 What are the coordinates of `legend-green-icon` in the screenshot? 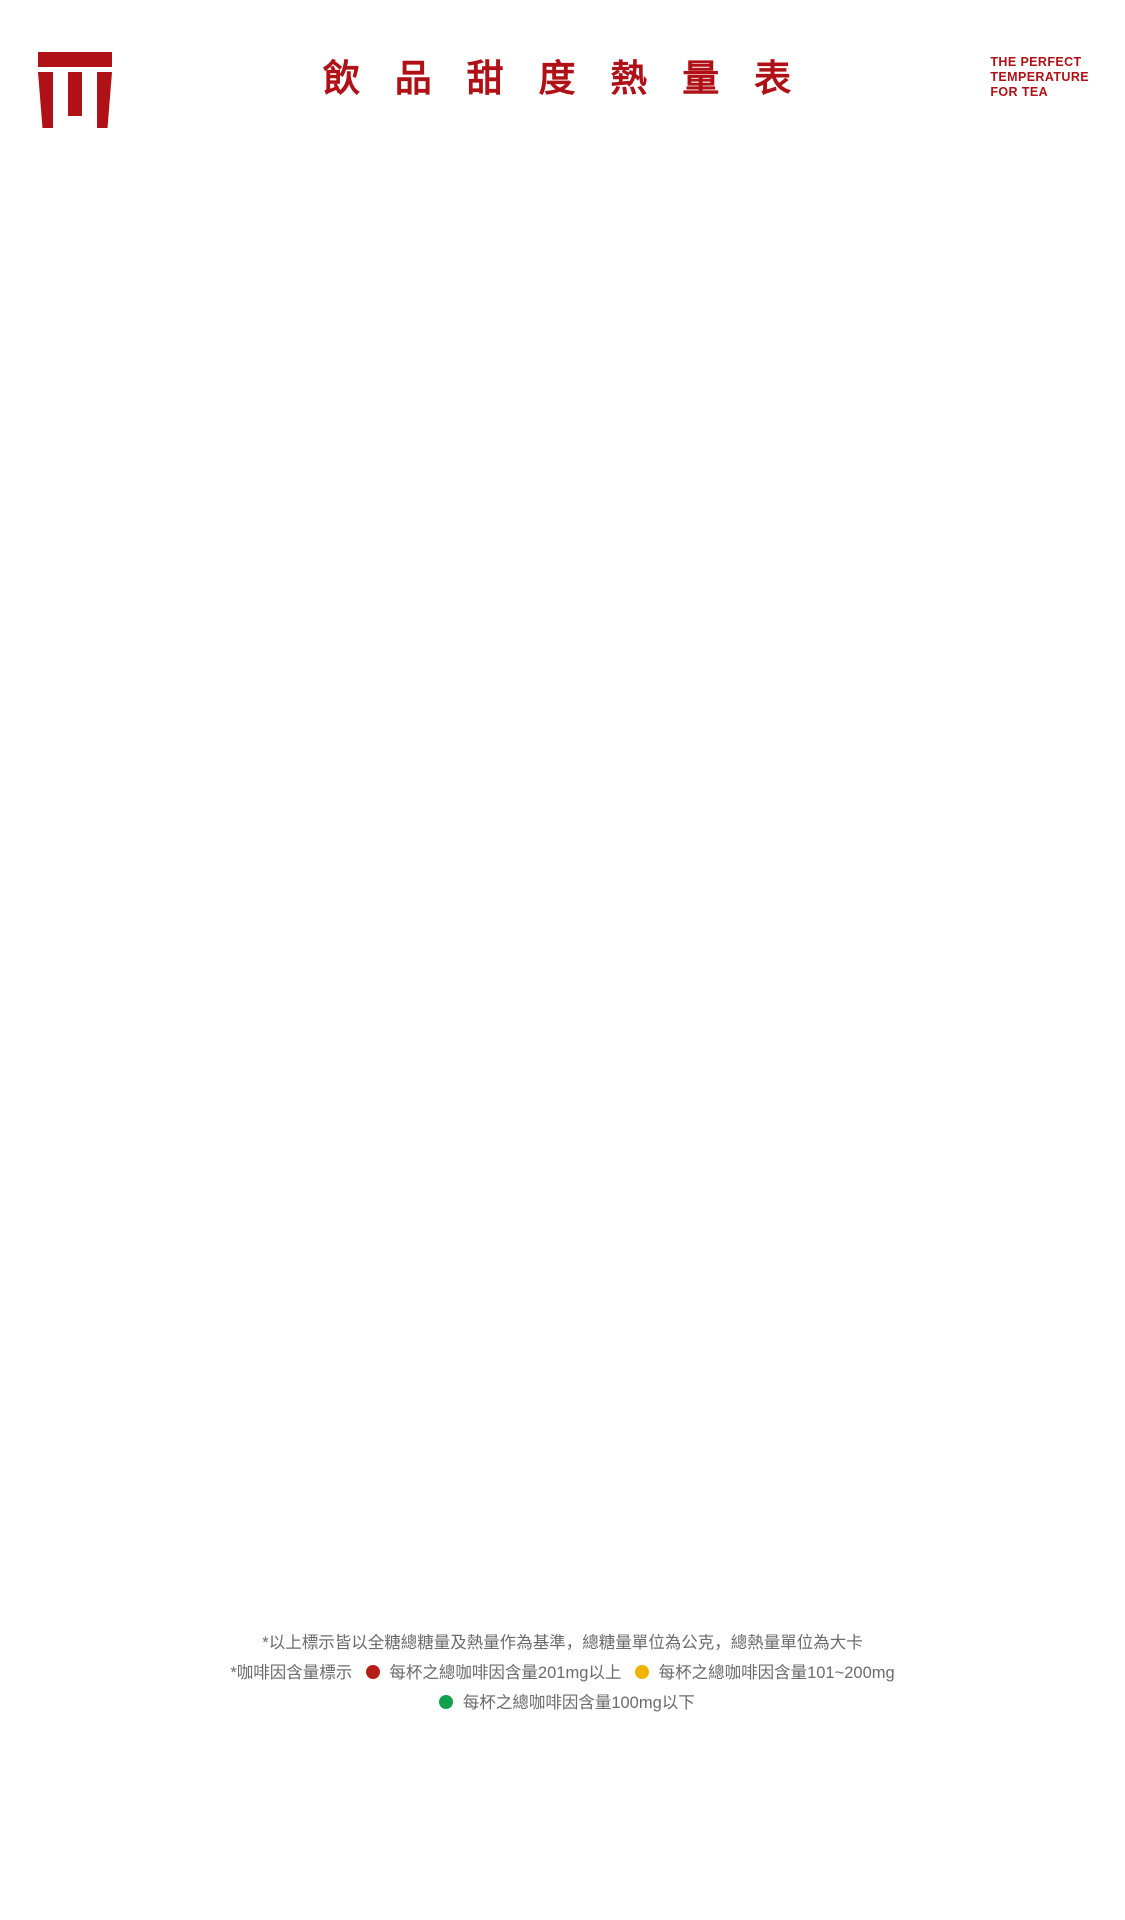 It's located at (446, 1702).